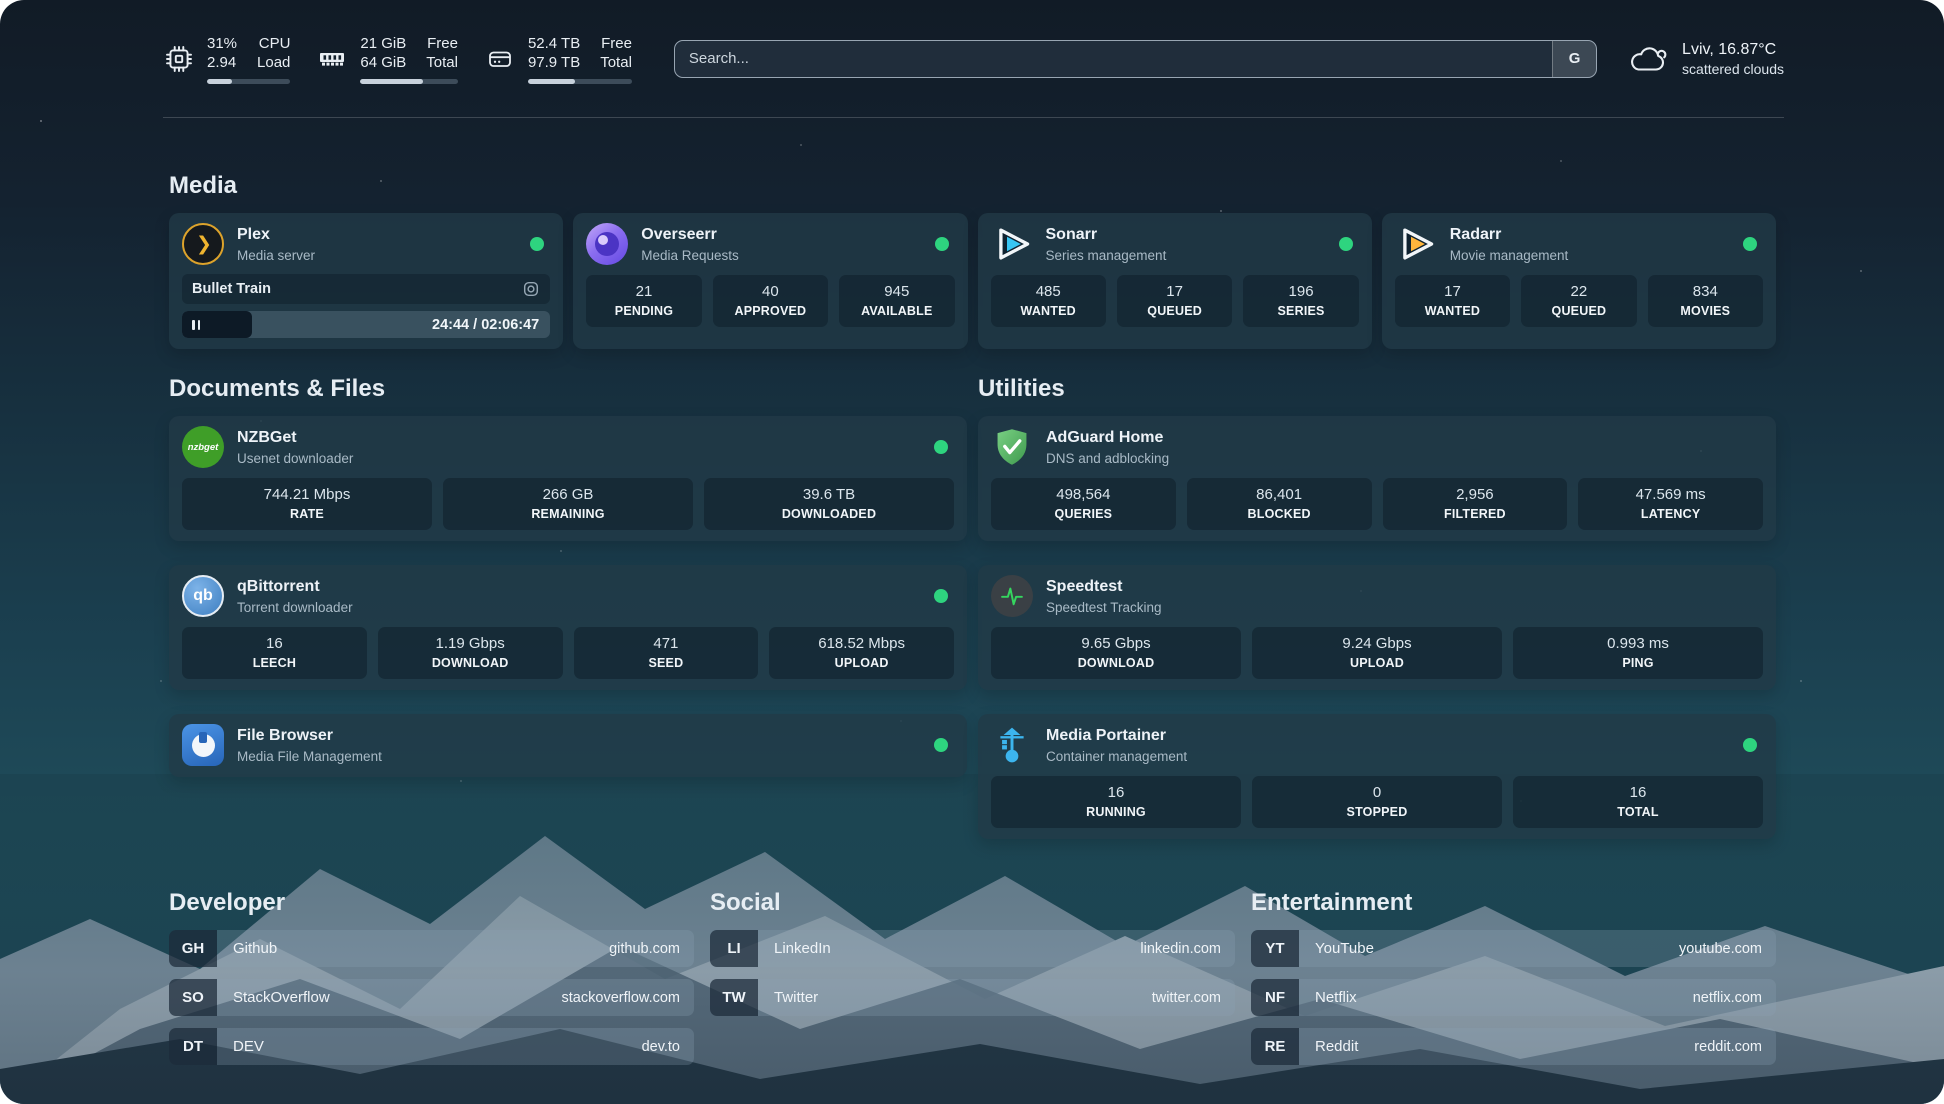 Image resolution: width=1944 pixels, height=1104 pixels. Describe the element at coordinates (1332, 902) in the screenshot. I see `section-title-entertainment: Entertainment` at that location.